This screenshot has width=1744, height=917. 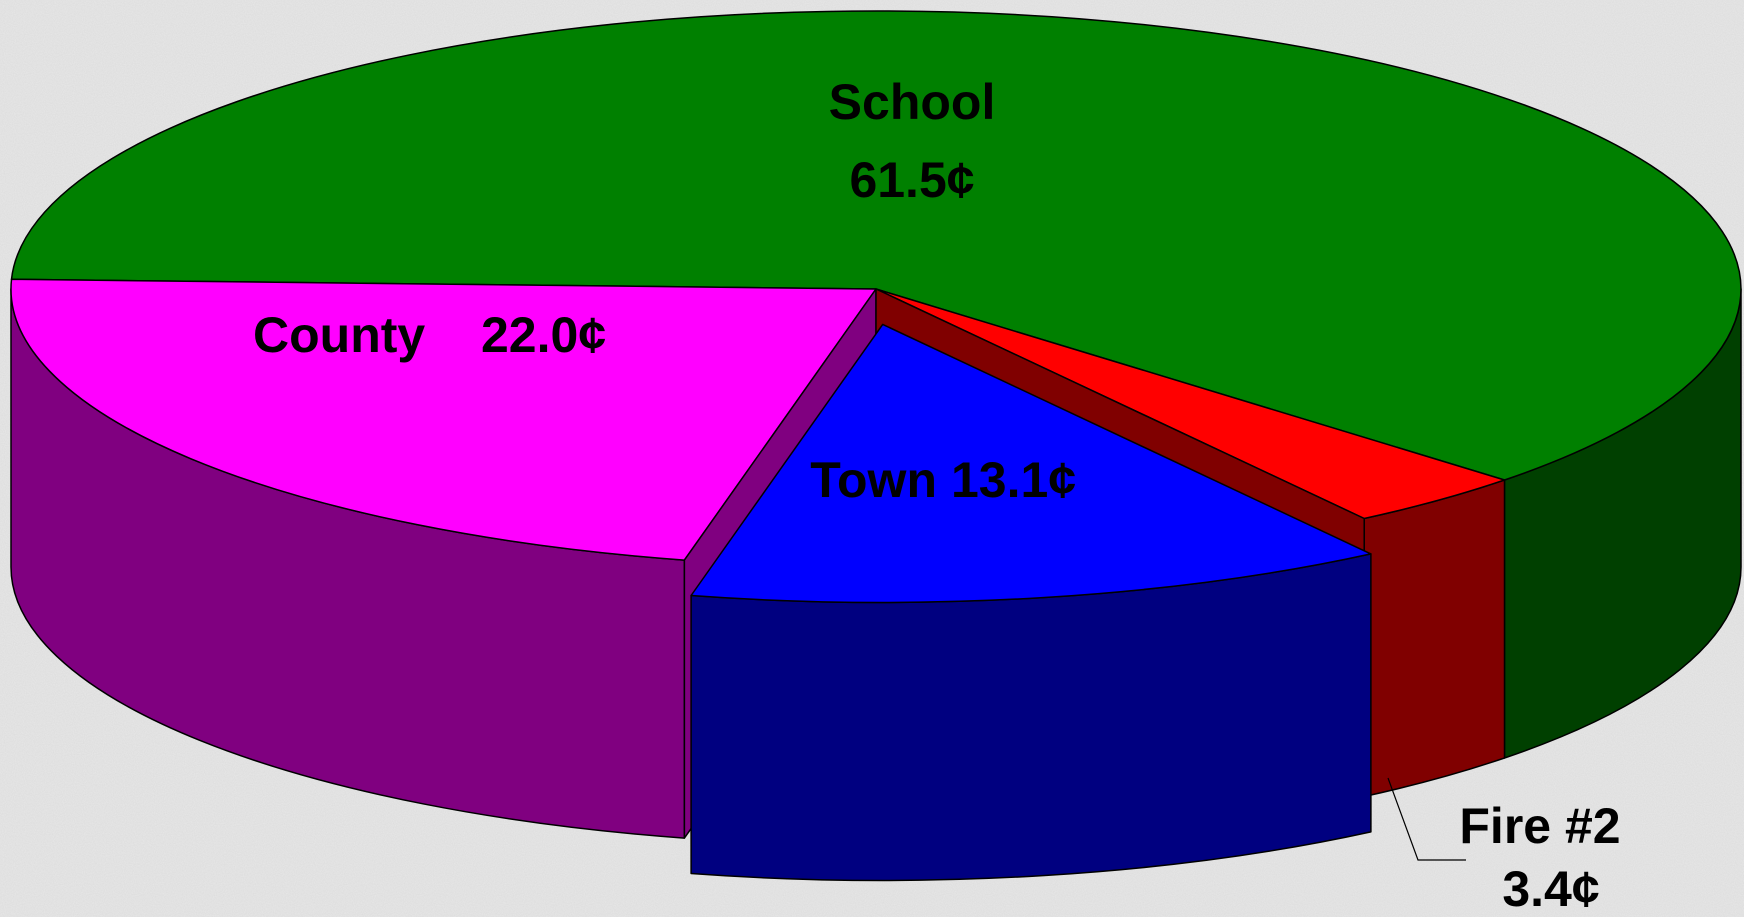 What do you see at coordinates (912, 102) in the screenshot?
I see `slice-label: School` at bounding box center [912, 102].